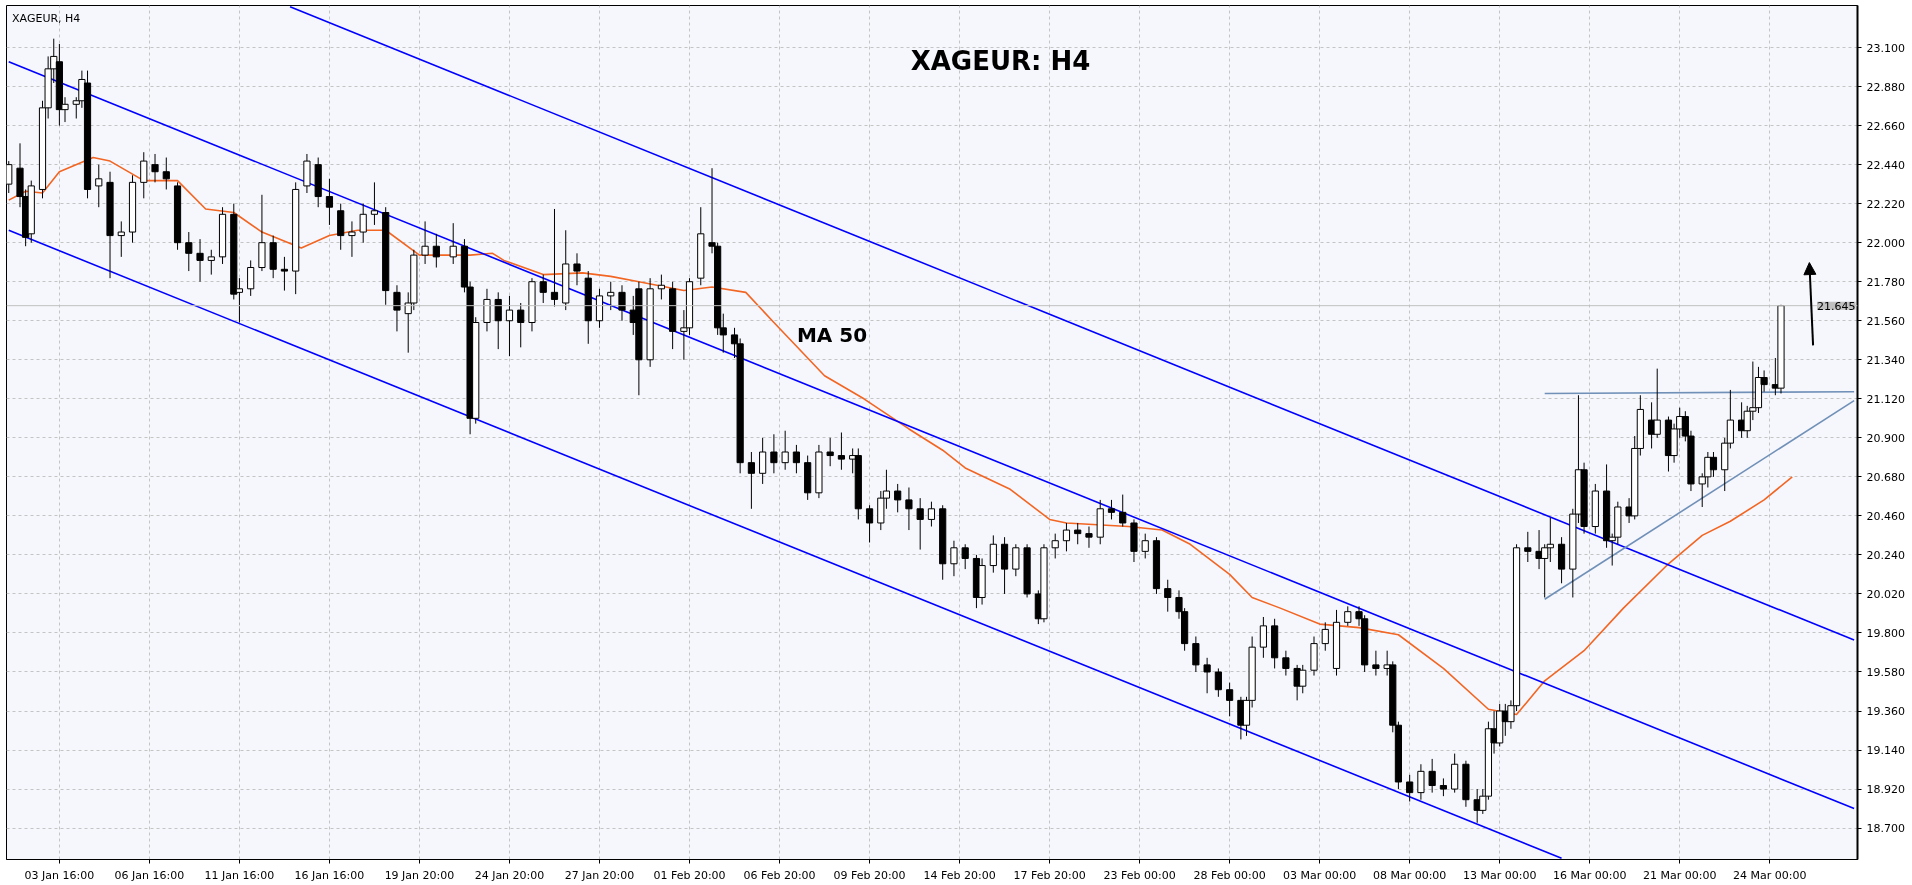  Describe the element at coordinates (959, 875) in the screenshot. I see `x-tick-label: 14 Feb 20:00` at that location.